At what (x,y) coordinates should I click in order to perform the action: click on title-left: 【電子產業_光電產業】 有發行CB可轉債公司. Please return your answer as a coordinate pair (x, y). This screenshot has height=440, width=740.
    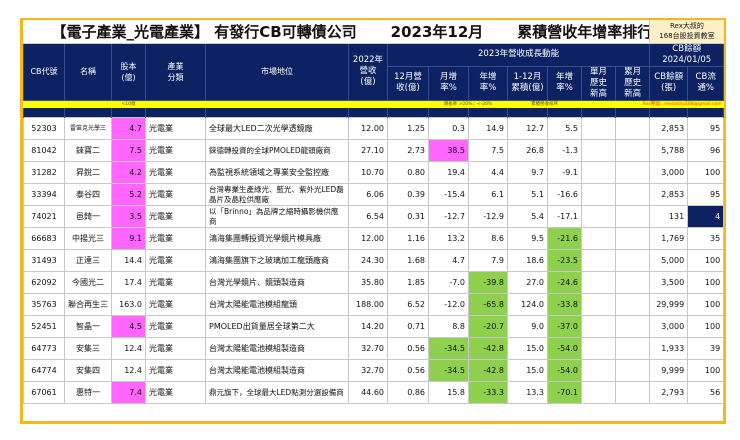
    Looking at the image, I should click on (204, 31).